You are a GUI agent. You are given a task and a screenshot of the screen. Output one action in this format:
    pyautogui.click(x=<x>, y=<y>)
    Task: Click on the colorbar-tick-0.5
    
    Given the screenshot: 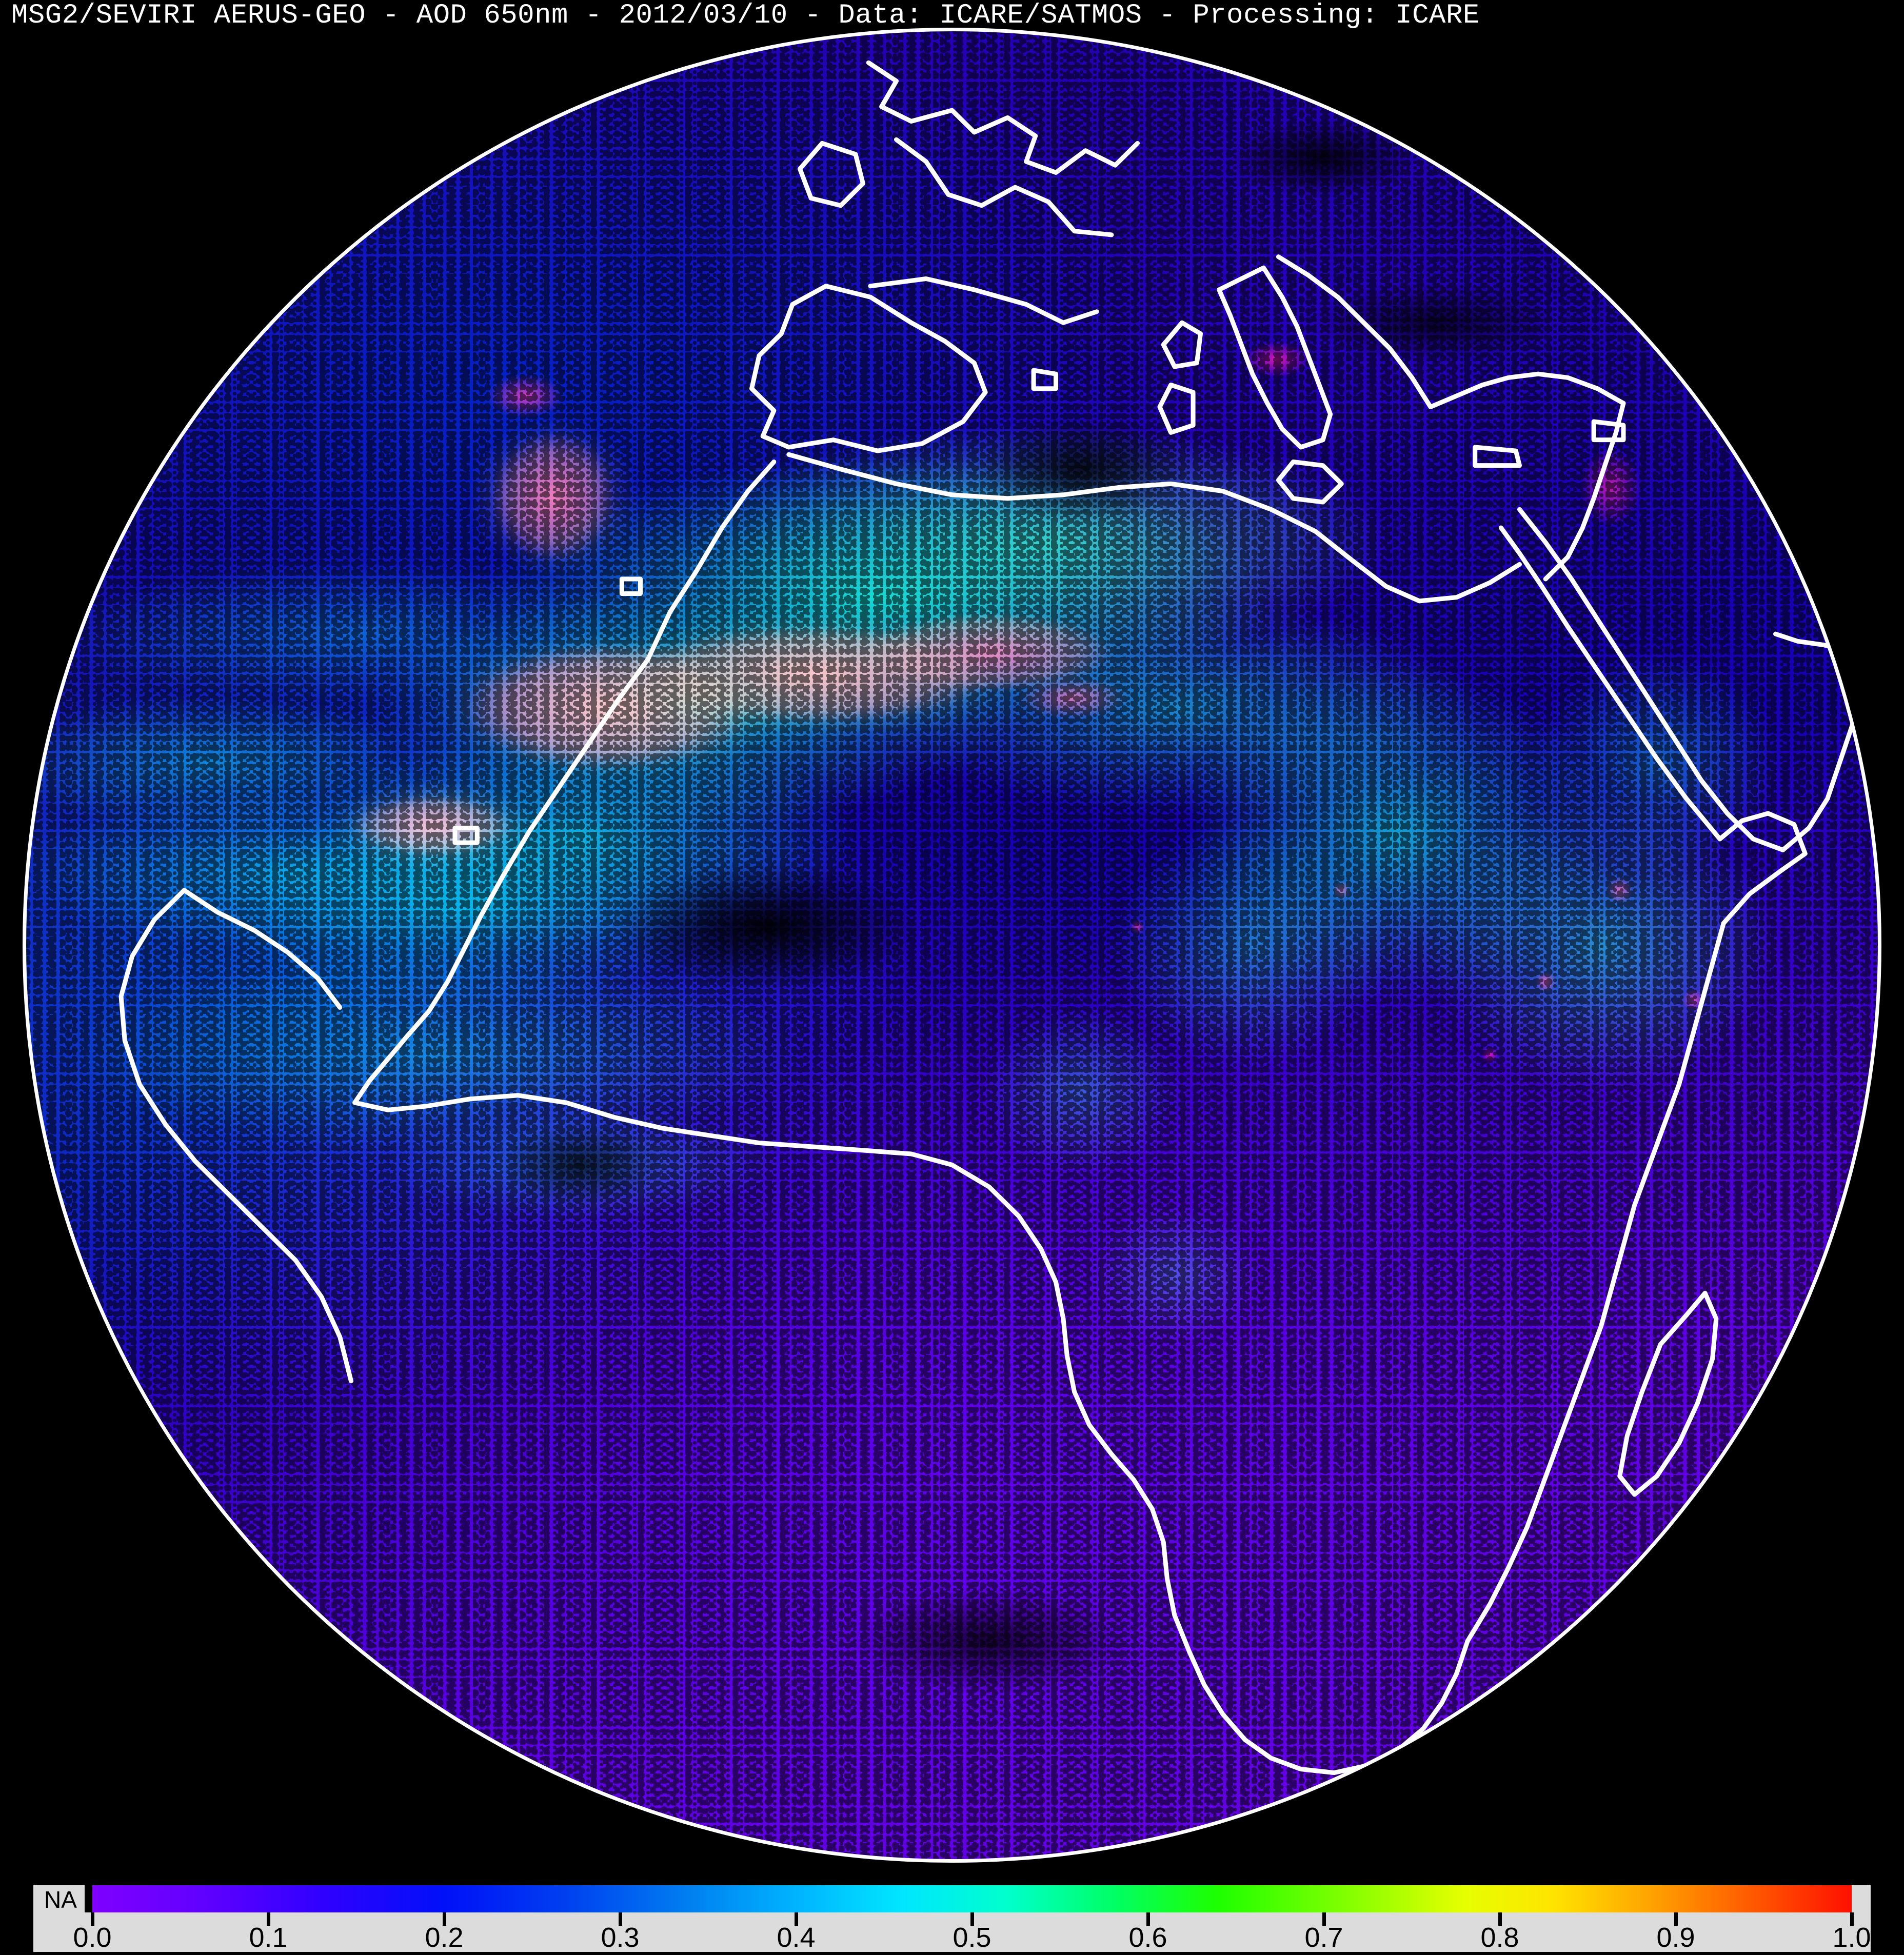 What is the action you would take?
    pyautogui.click(x=972, y=1919)
    